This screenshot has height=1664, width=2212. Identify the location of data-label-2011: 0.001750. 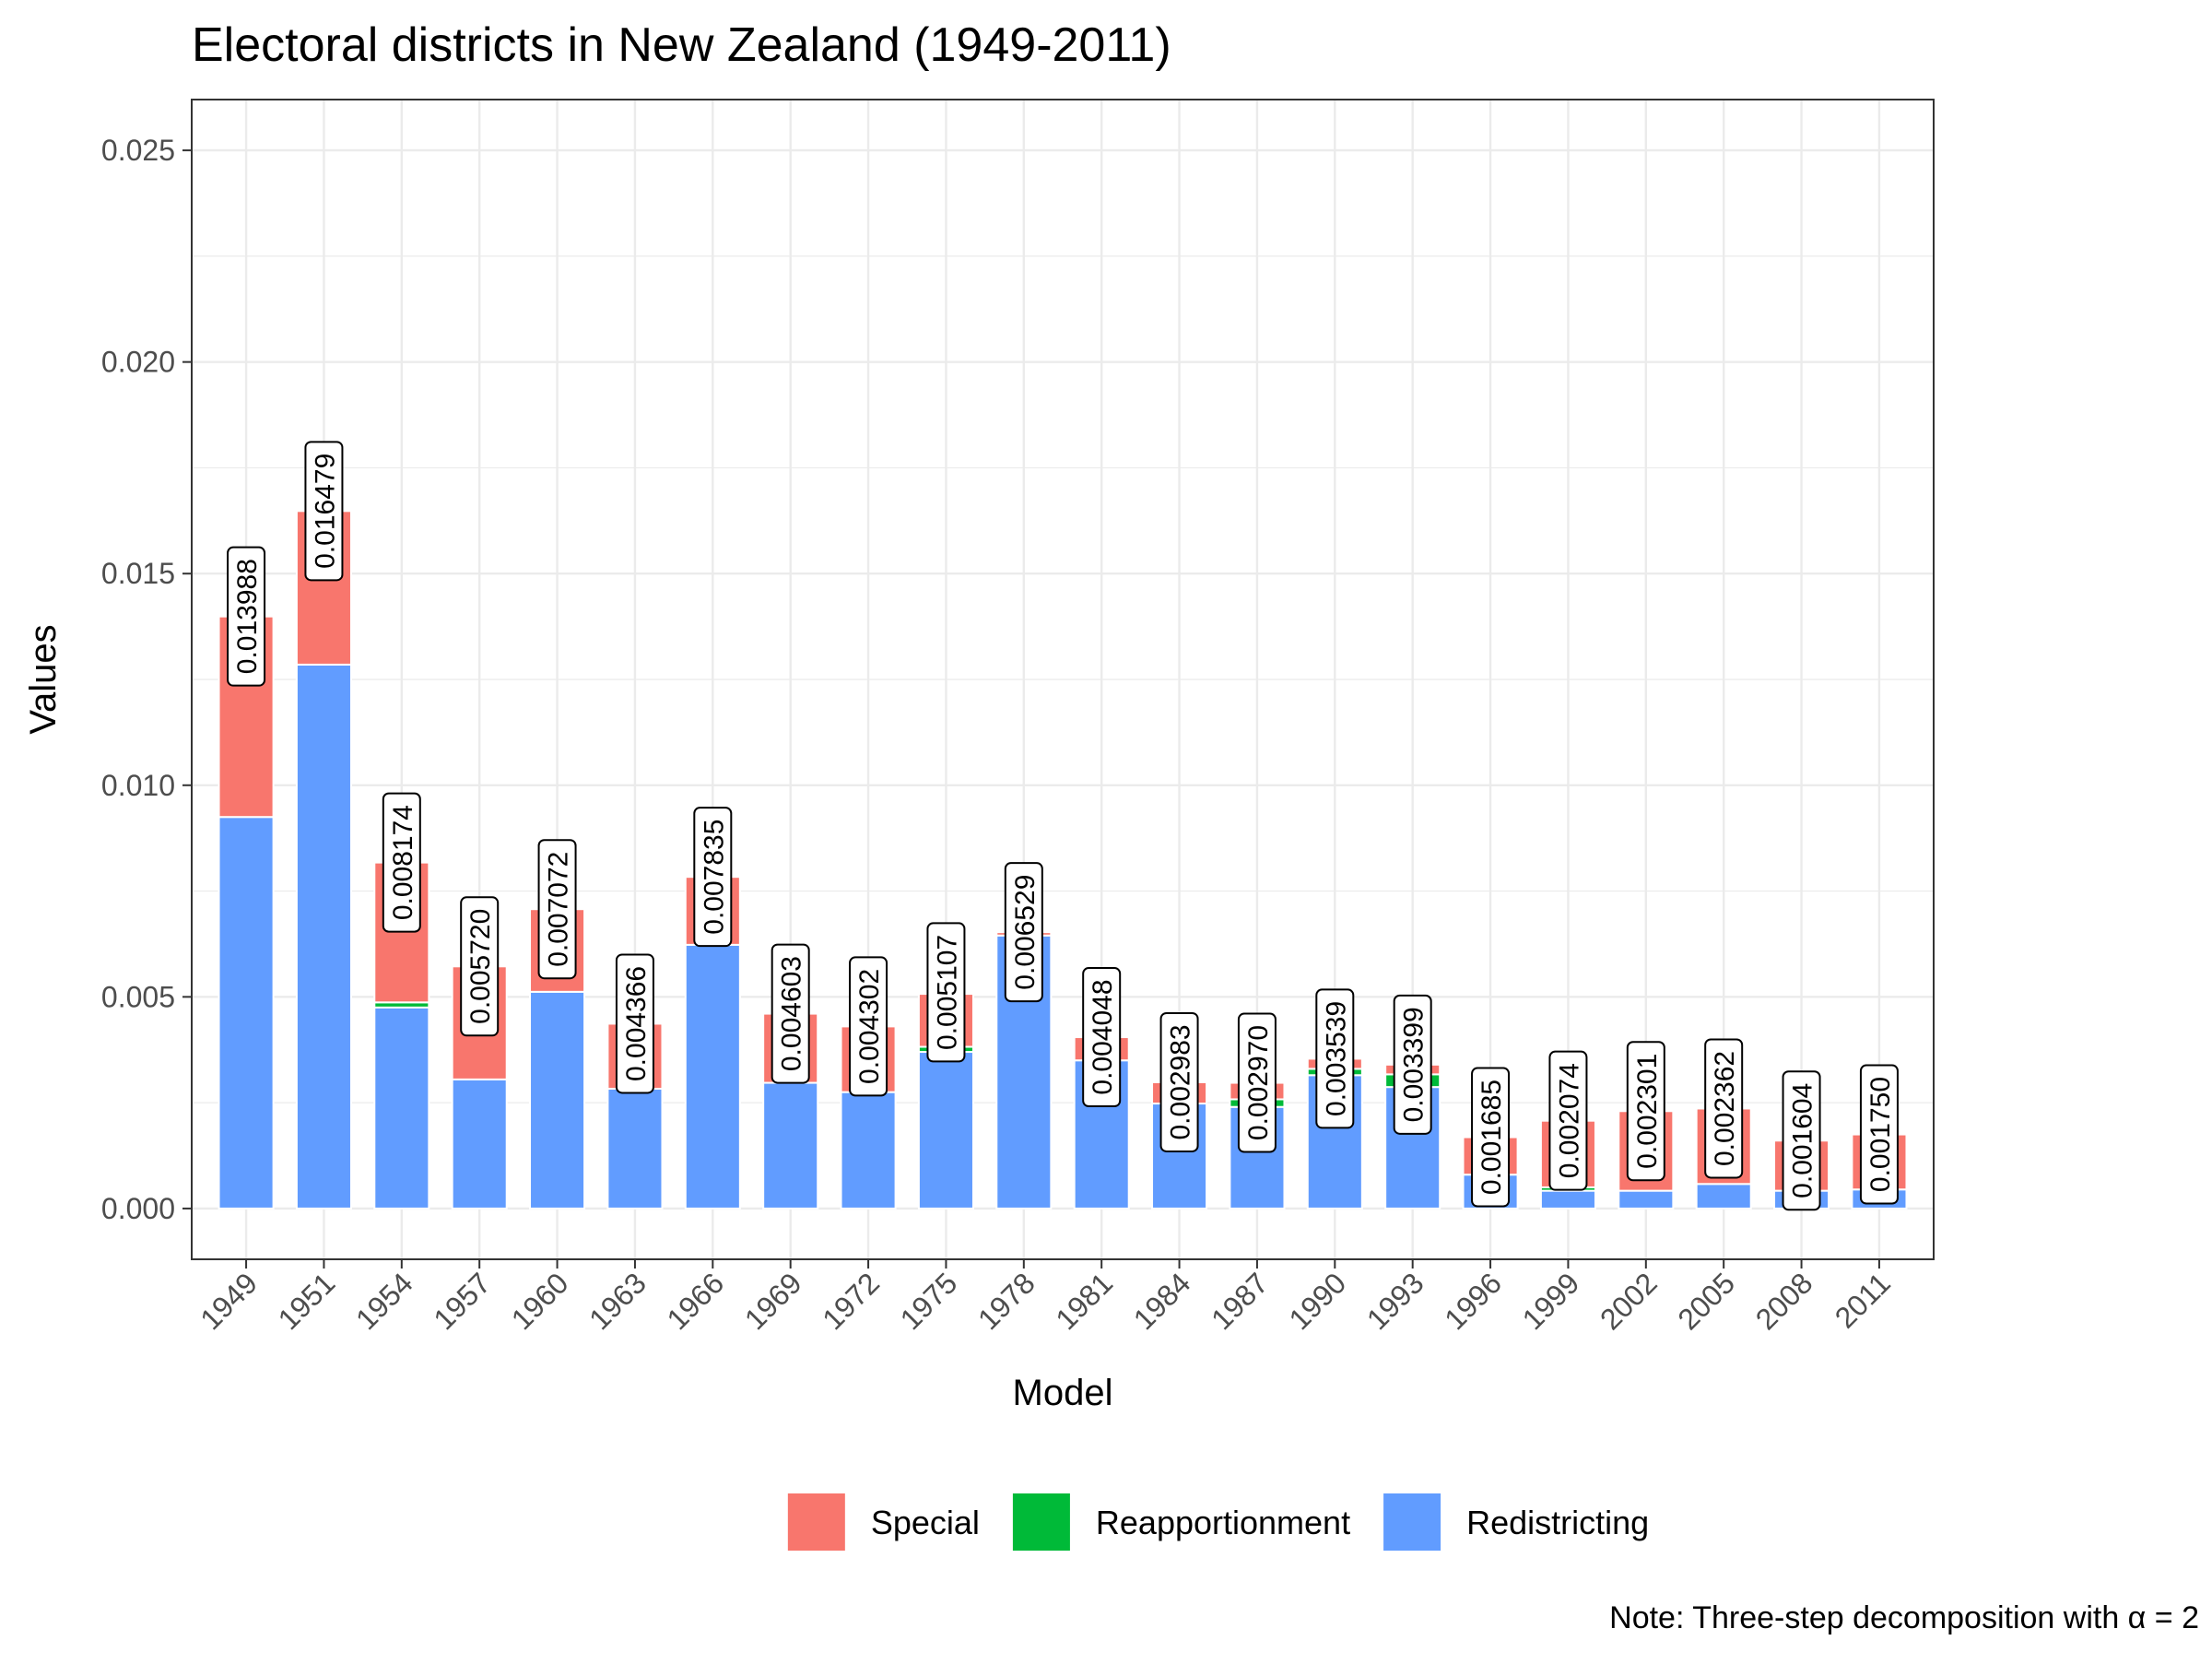
(1879, 1134).